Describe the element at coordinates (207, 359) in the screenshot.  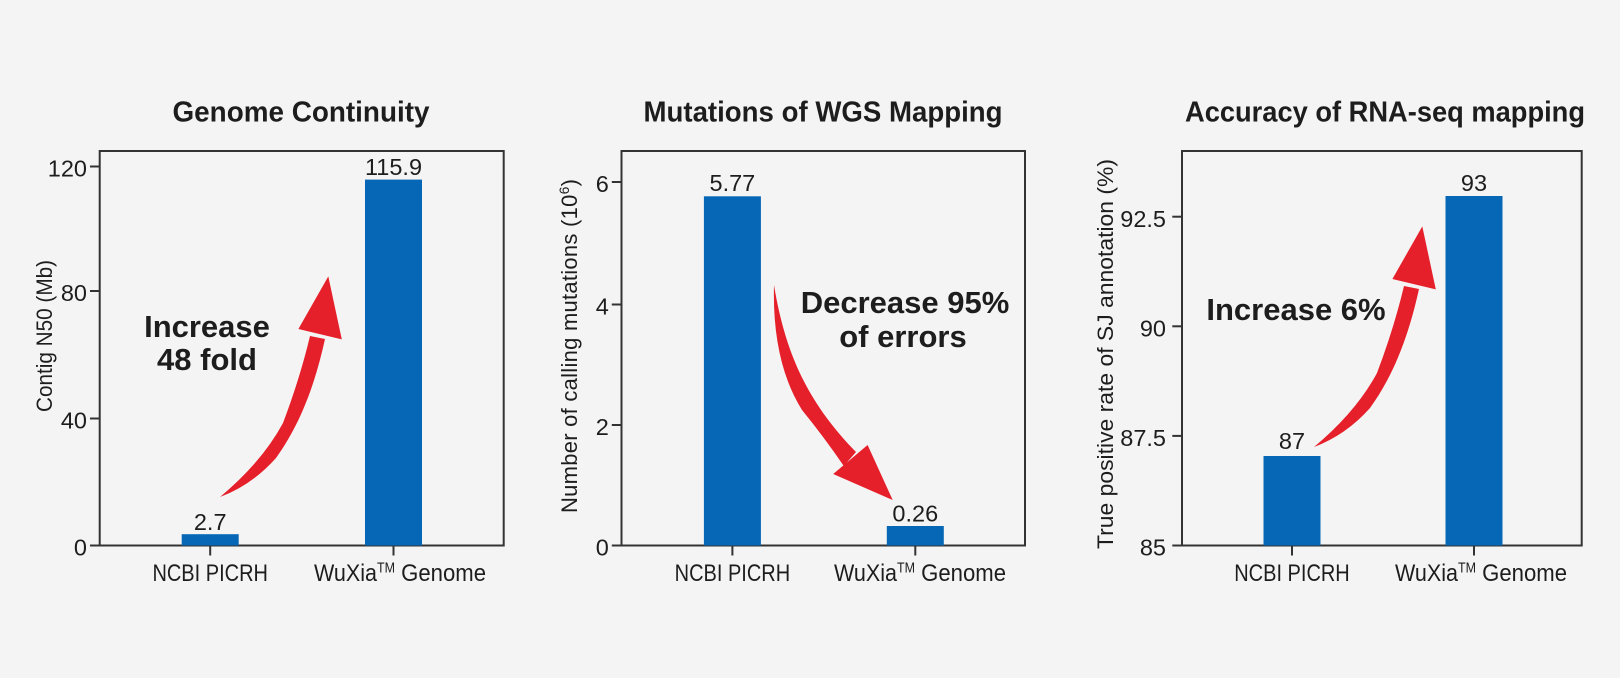
I see `svg-text: 48 fold` at that location.